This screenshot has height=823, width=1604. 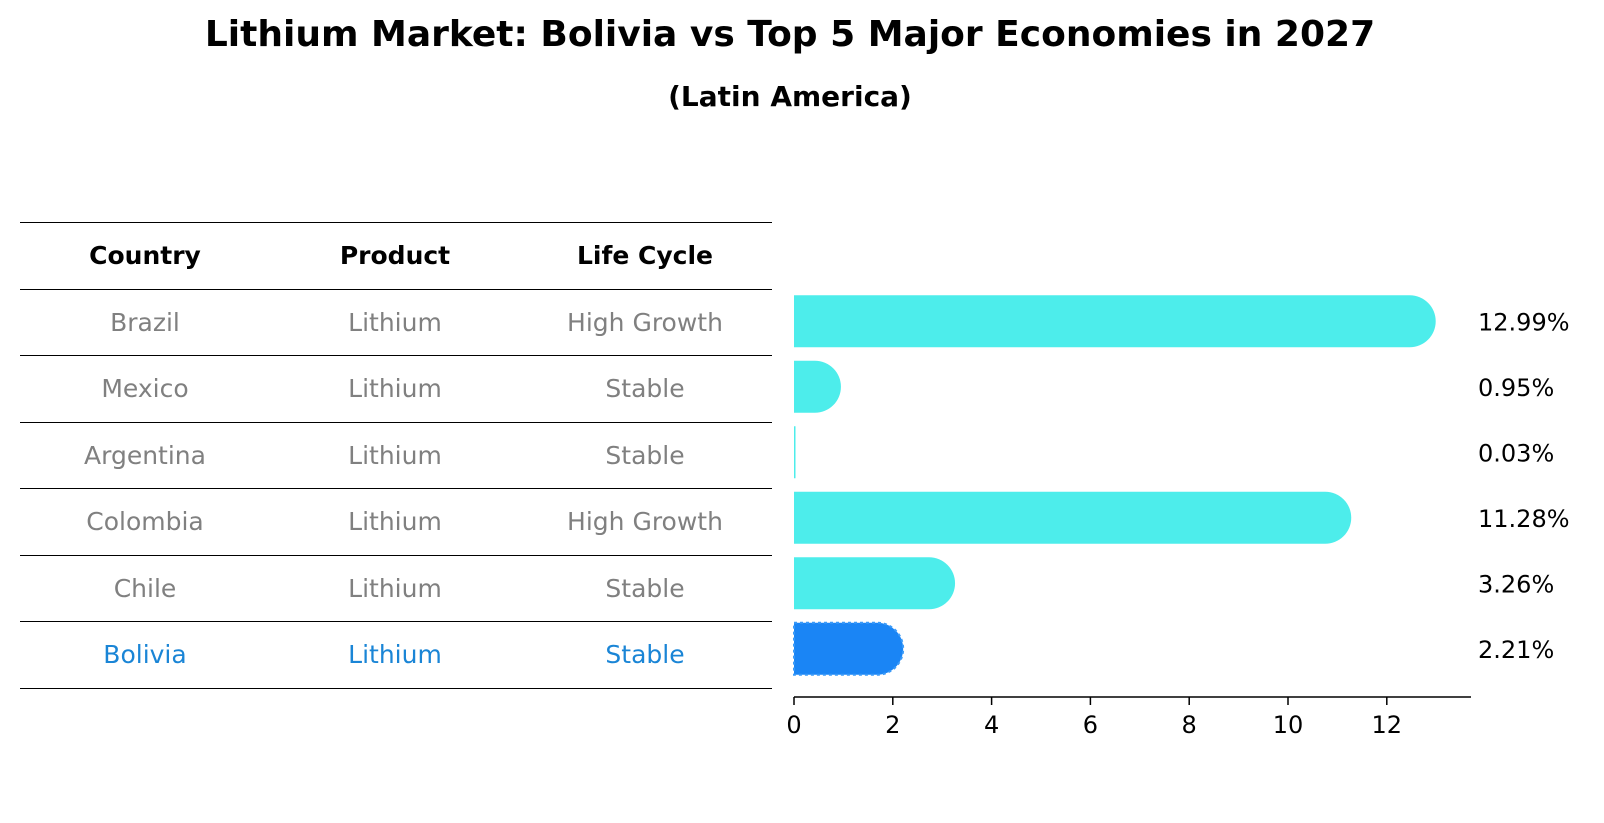 What do you see at coordinates (991, 725) in the screenshot?
I see `x-tick-label: 4` at bounding box center [991, 725].